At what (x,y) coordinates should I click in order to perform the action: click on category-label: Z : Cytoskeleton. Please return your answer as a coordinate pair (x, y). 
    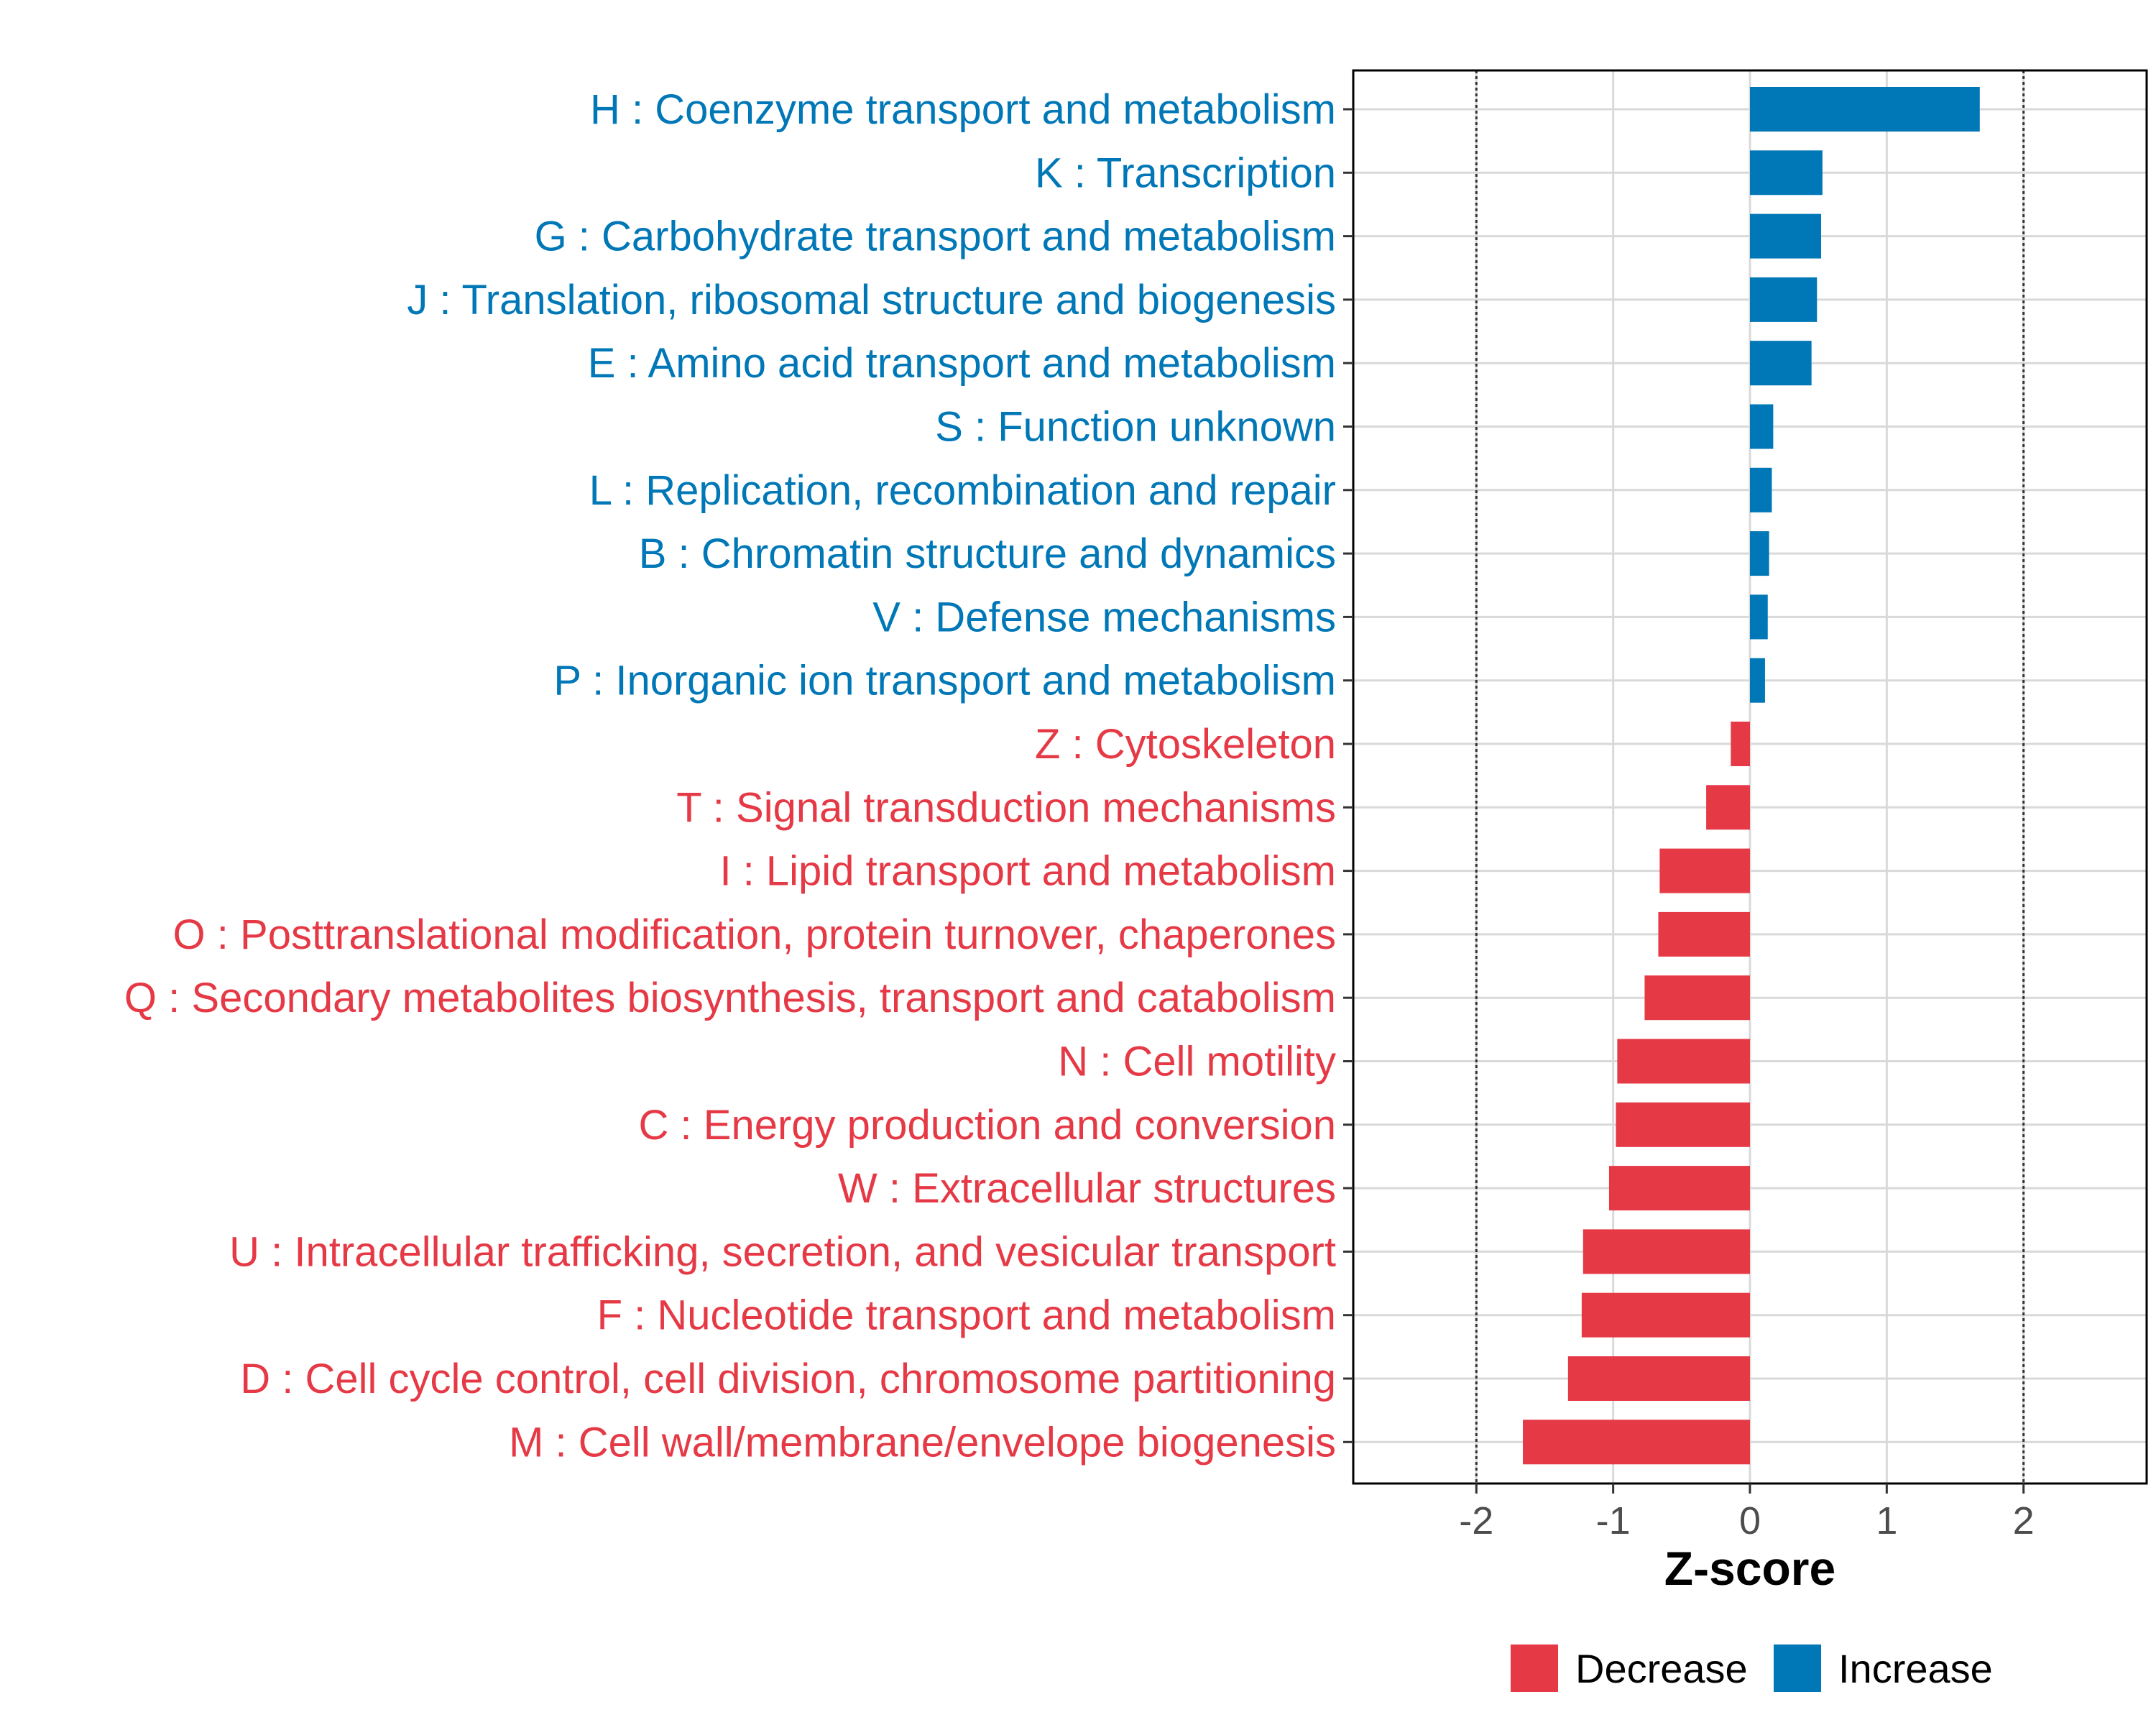
    Looking at the image, I should click on (1186, 744).